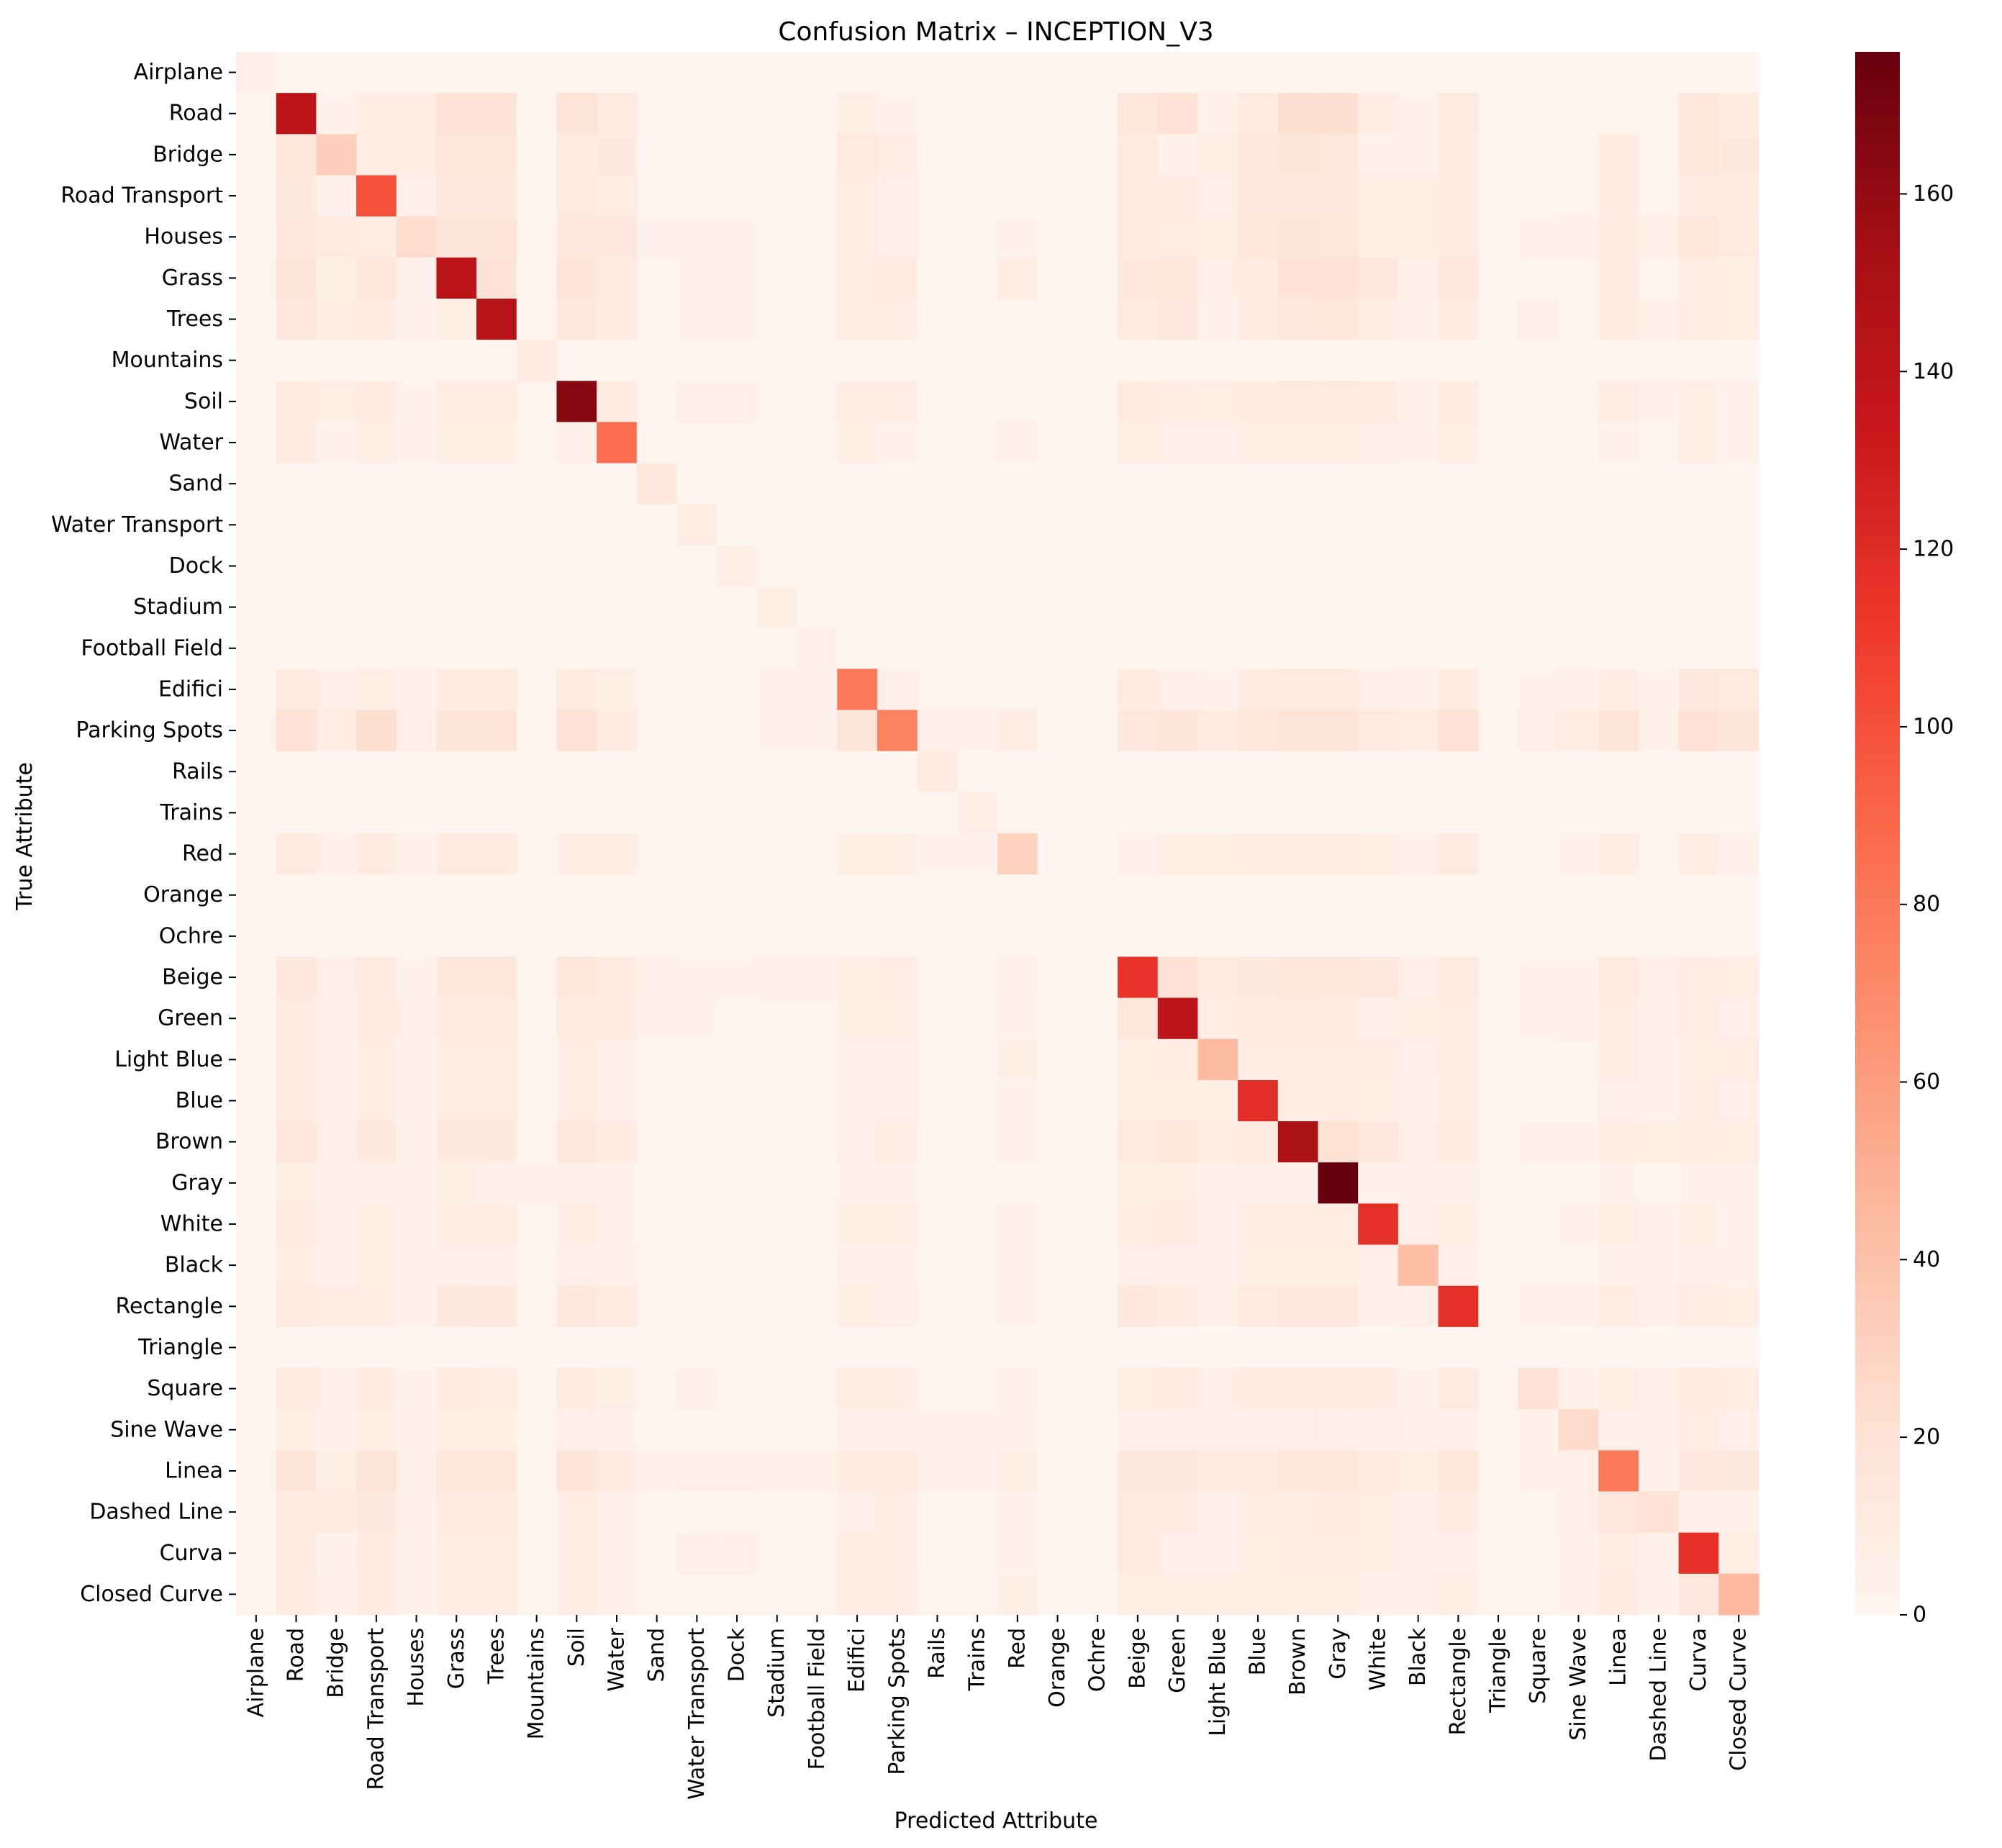 Image resolution: width=2002 pixels, height=1848 pixels. What do you see at coordinates (189, 1141) in the screenshot?
I see `y-tick-label: Brown` at bounding box center [189, 1141].